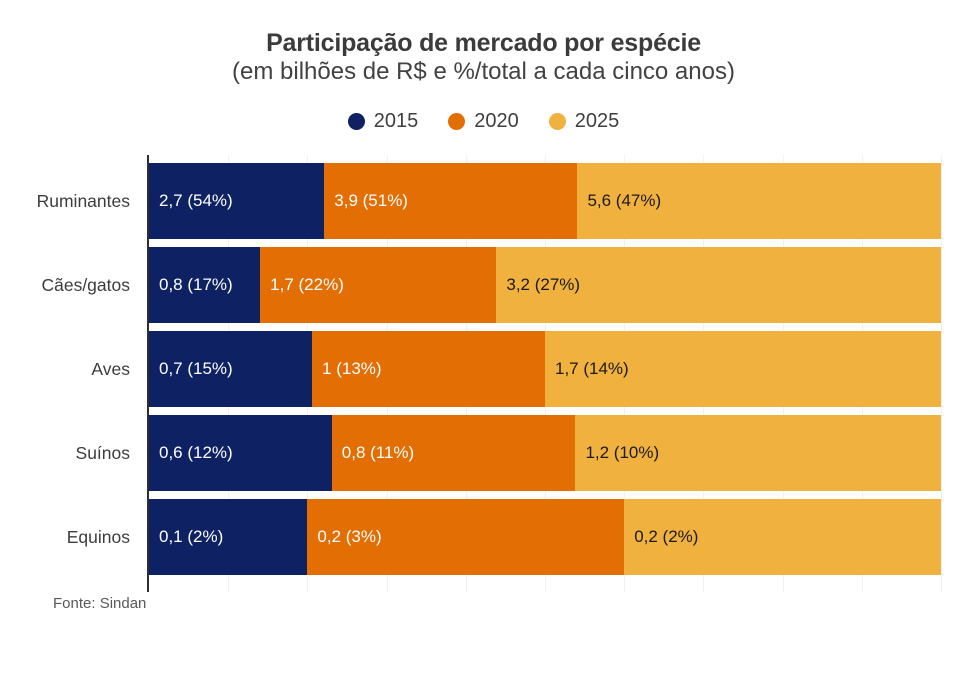 Image resolution: width=967 pixels, height=675 pixels. What do you see at coordinates (666, 536) in the screenshot?
I see `bar-value-label: 0,2 (2%)` at bounding box center [666, 536].